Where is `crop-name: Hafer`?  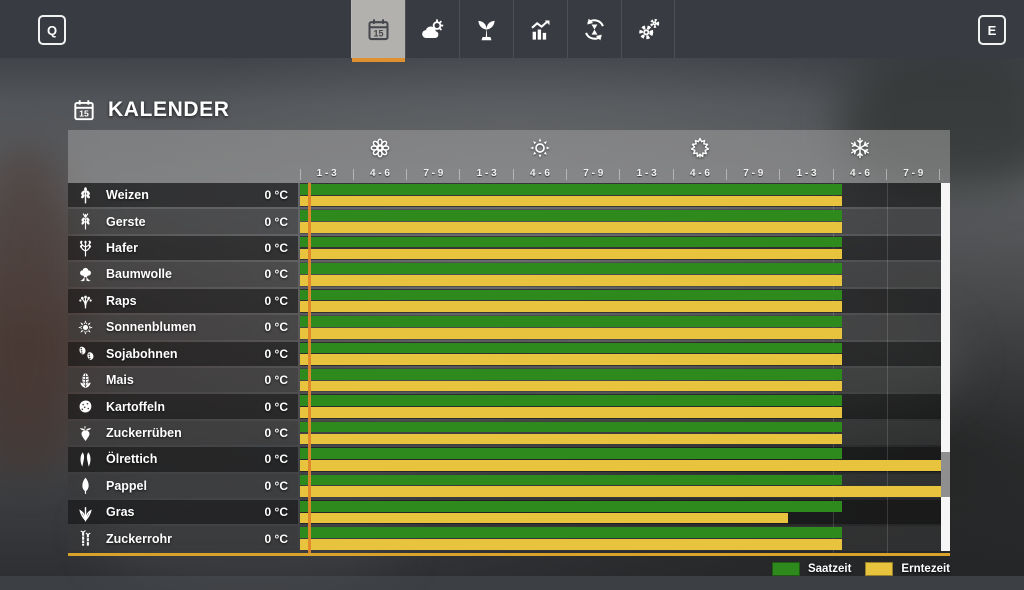 crop-name: Hafer is located at coordinates (122, 248).